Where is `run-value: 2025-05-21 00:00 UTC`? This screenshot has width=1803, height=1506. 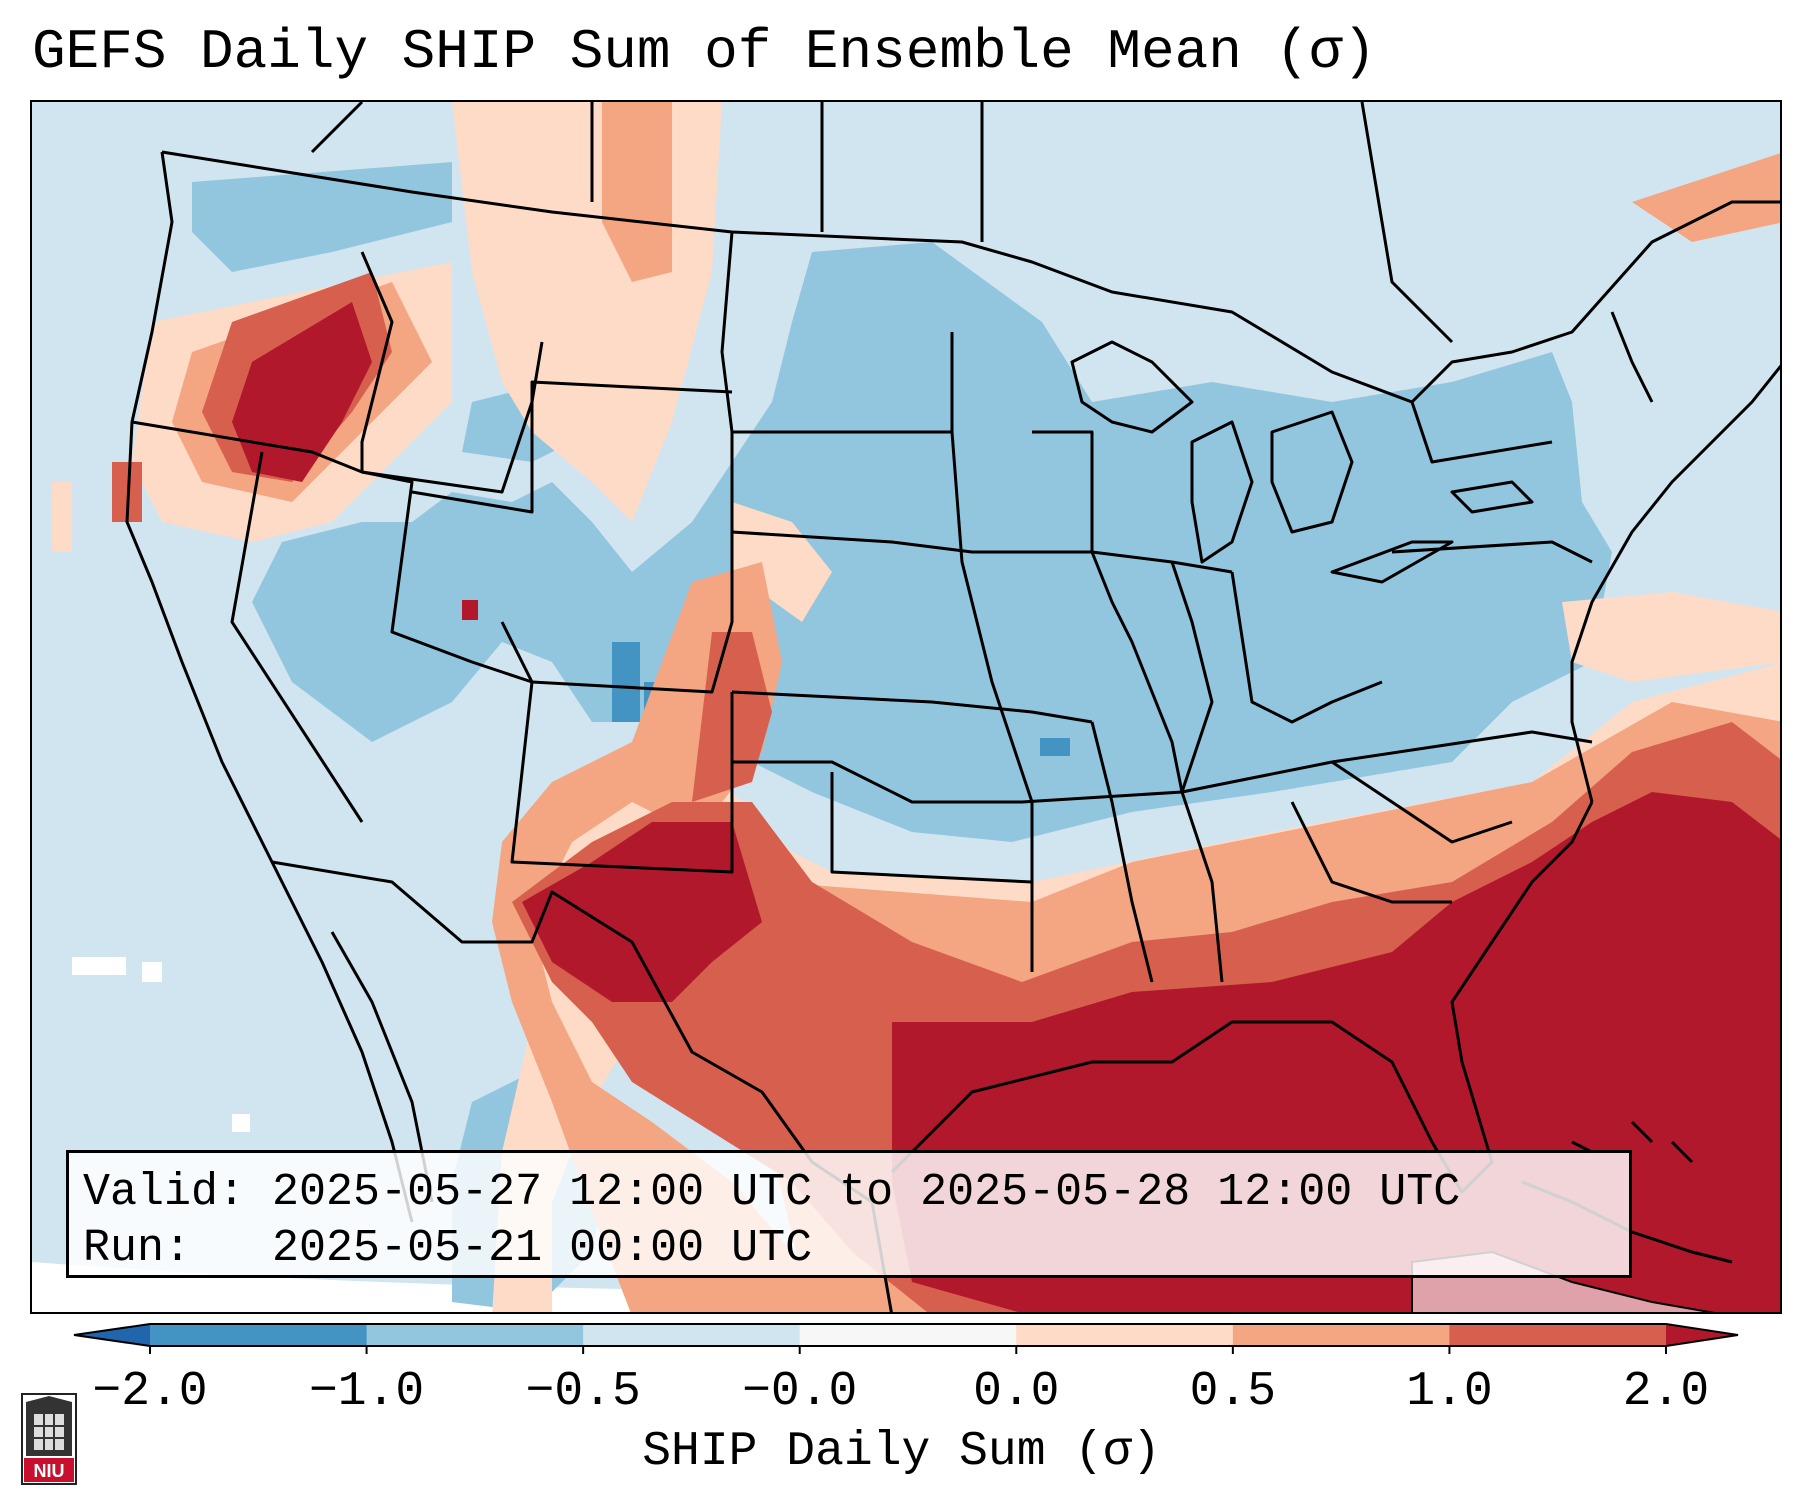
run-value: 2025-05-21 00:00 UTC is located at coordinates (542, 1248).